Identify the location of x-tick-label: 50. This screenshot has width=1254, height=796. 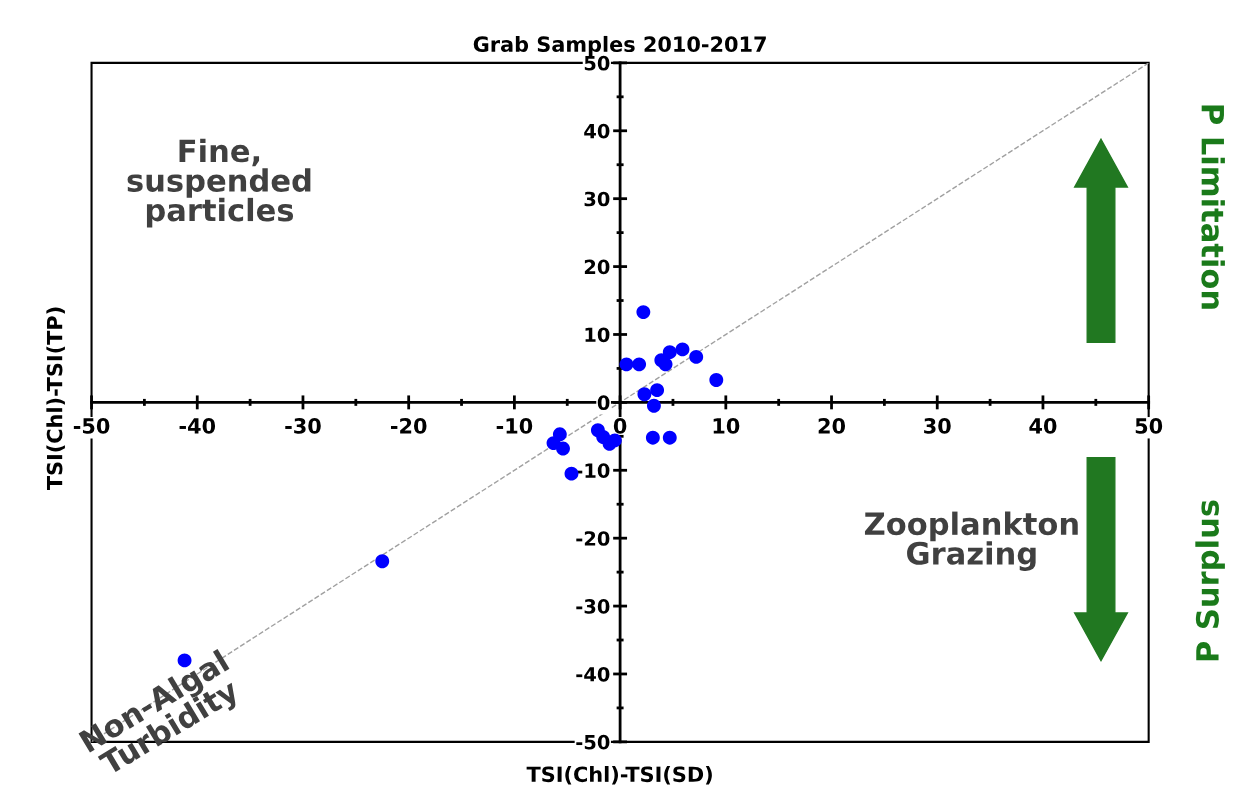
(1149, 426).